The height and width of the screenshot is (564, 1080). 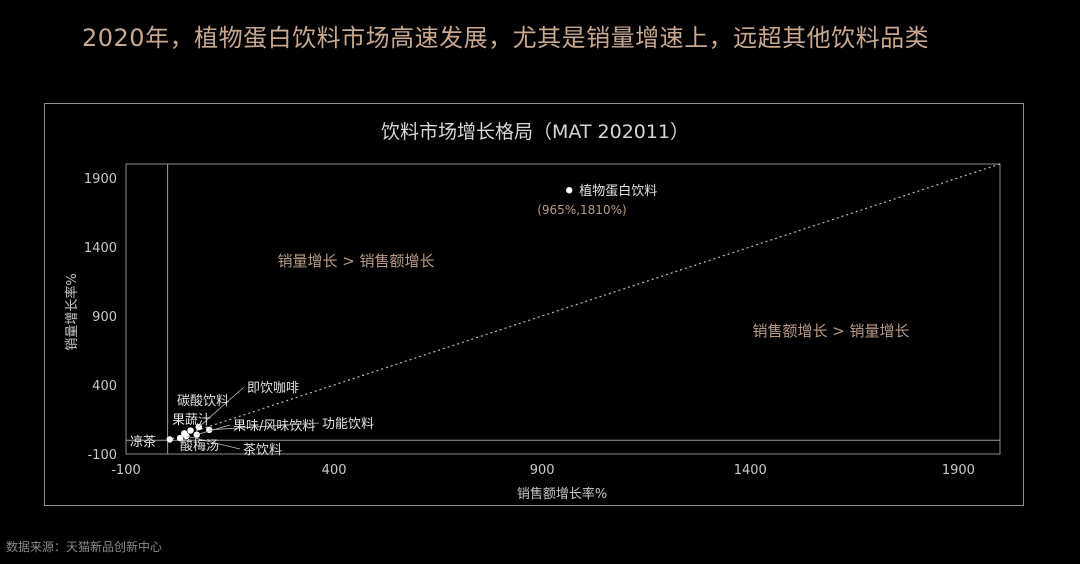 I want to click on point-label: 果味/风味饮料, so click(x=274, y=426).